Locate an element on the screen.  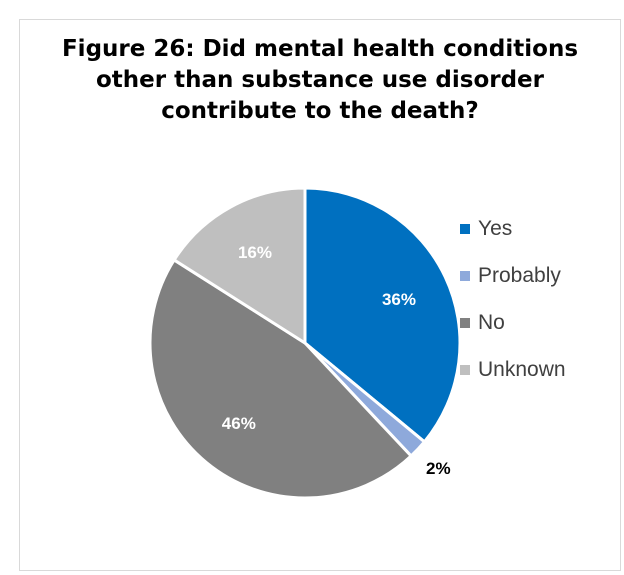
data-labels: 36% 2% 46% 16% is located at coordinates (336, 360).